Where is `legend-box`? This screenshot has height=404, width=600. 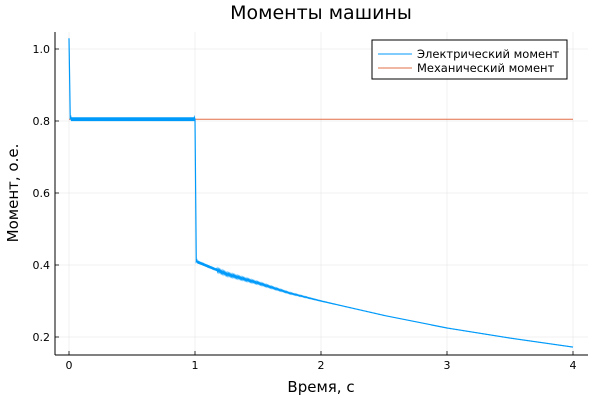 legend-box is located at coordinates (469, 59).